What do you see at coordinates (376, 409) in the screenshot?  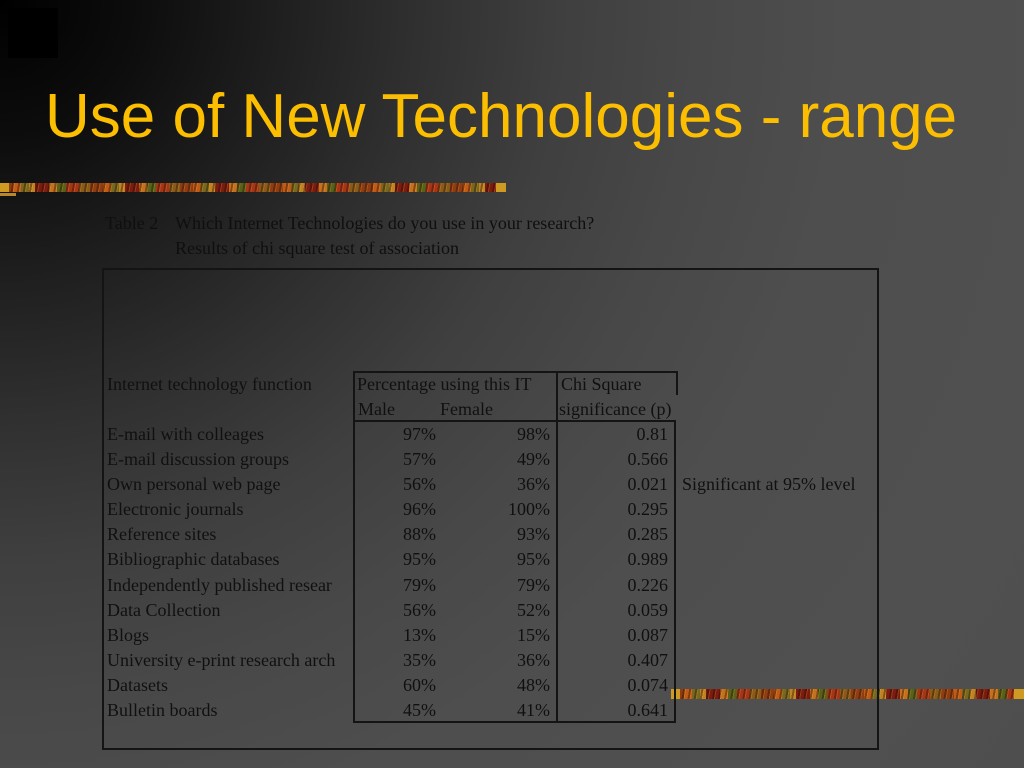 I see `column-header-male: Male` at bounding box center [376, 409].